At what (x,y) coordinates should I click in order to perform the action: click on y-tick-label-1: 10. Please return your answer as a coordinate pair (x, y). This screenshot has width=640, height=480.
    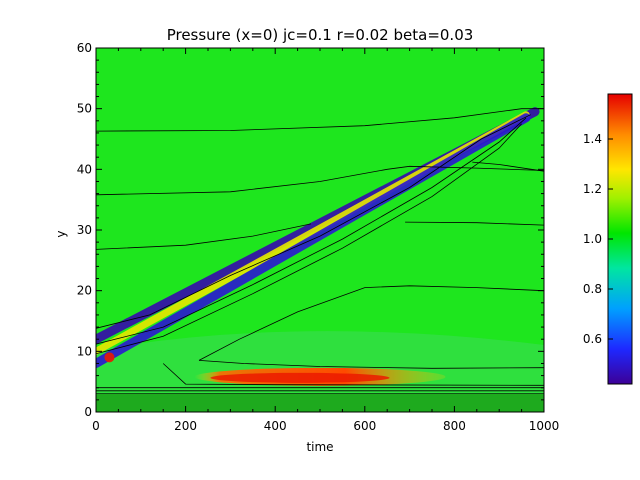
    Looking at the image, I should click on (84, 351).